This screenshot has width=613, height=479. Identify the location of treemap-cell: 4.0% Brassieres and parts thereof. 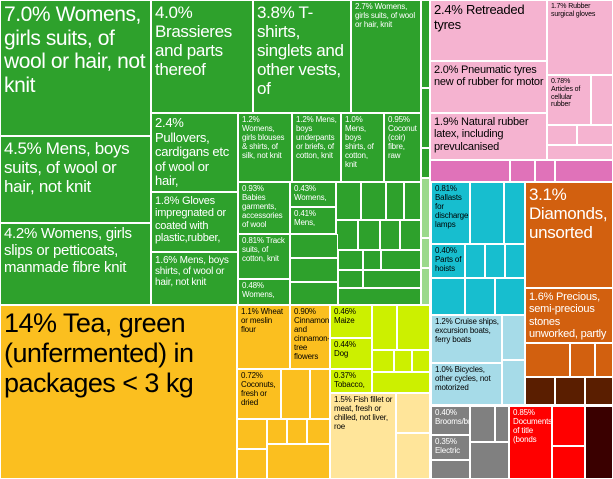
(202, 56).